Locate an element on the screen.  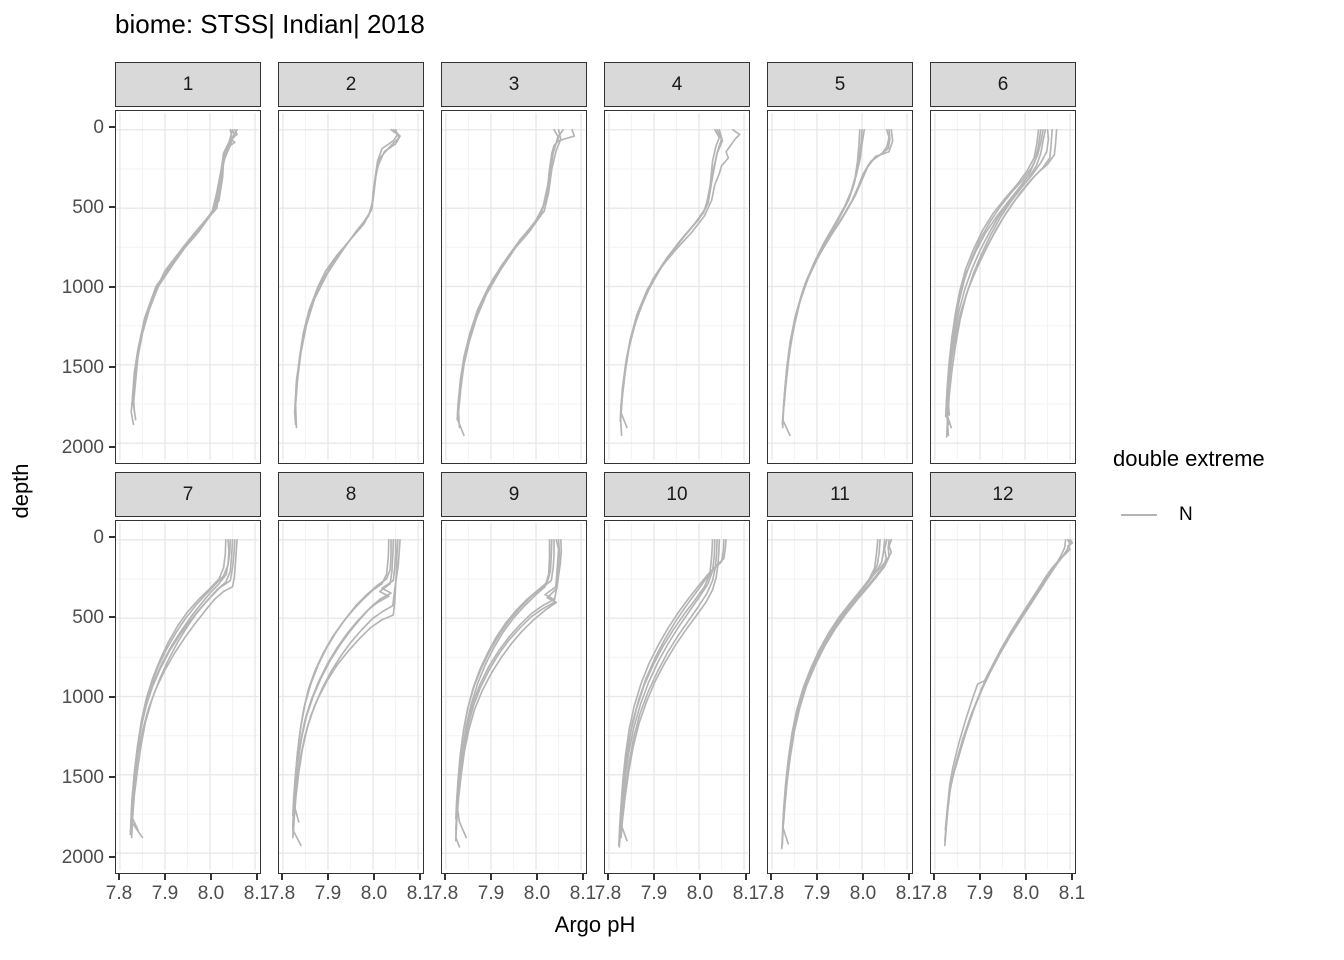
facet-strip: 7 is located at coordinates (188, 494).